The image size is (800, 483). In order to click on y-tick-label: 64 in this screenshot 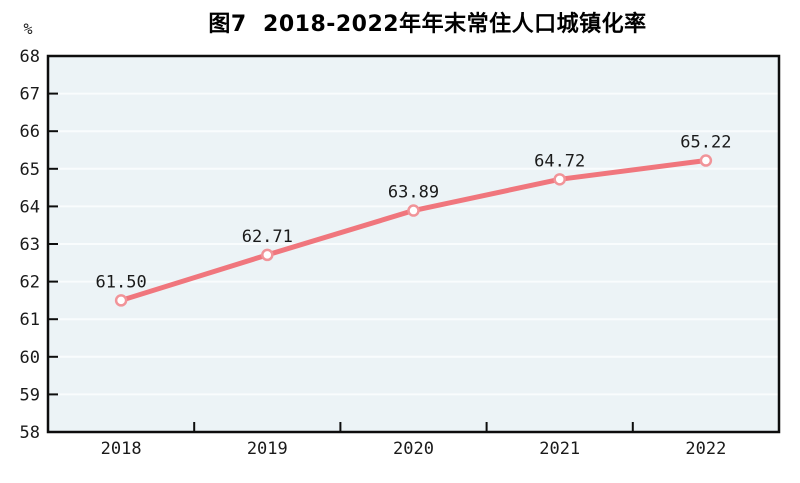, I will do `click(30, 207)`.